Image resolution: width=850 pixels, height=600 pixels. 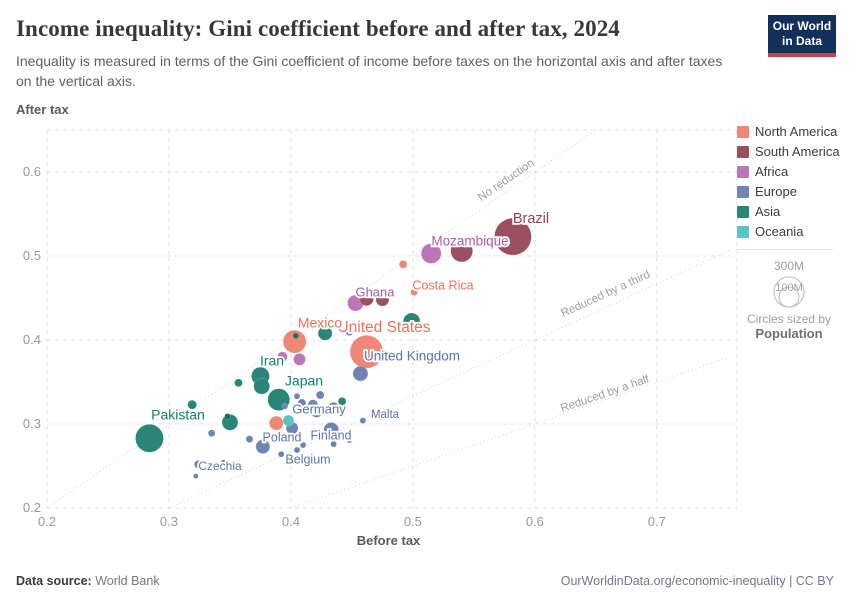 I want to click on reference-line-label: No reduction, so click(x=506, y=180).